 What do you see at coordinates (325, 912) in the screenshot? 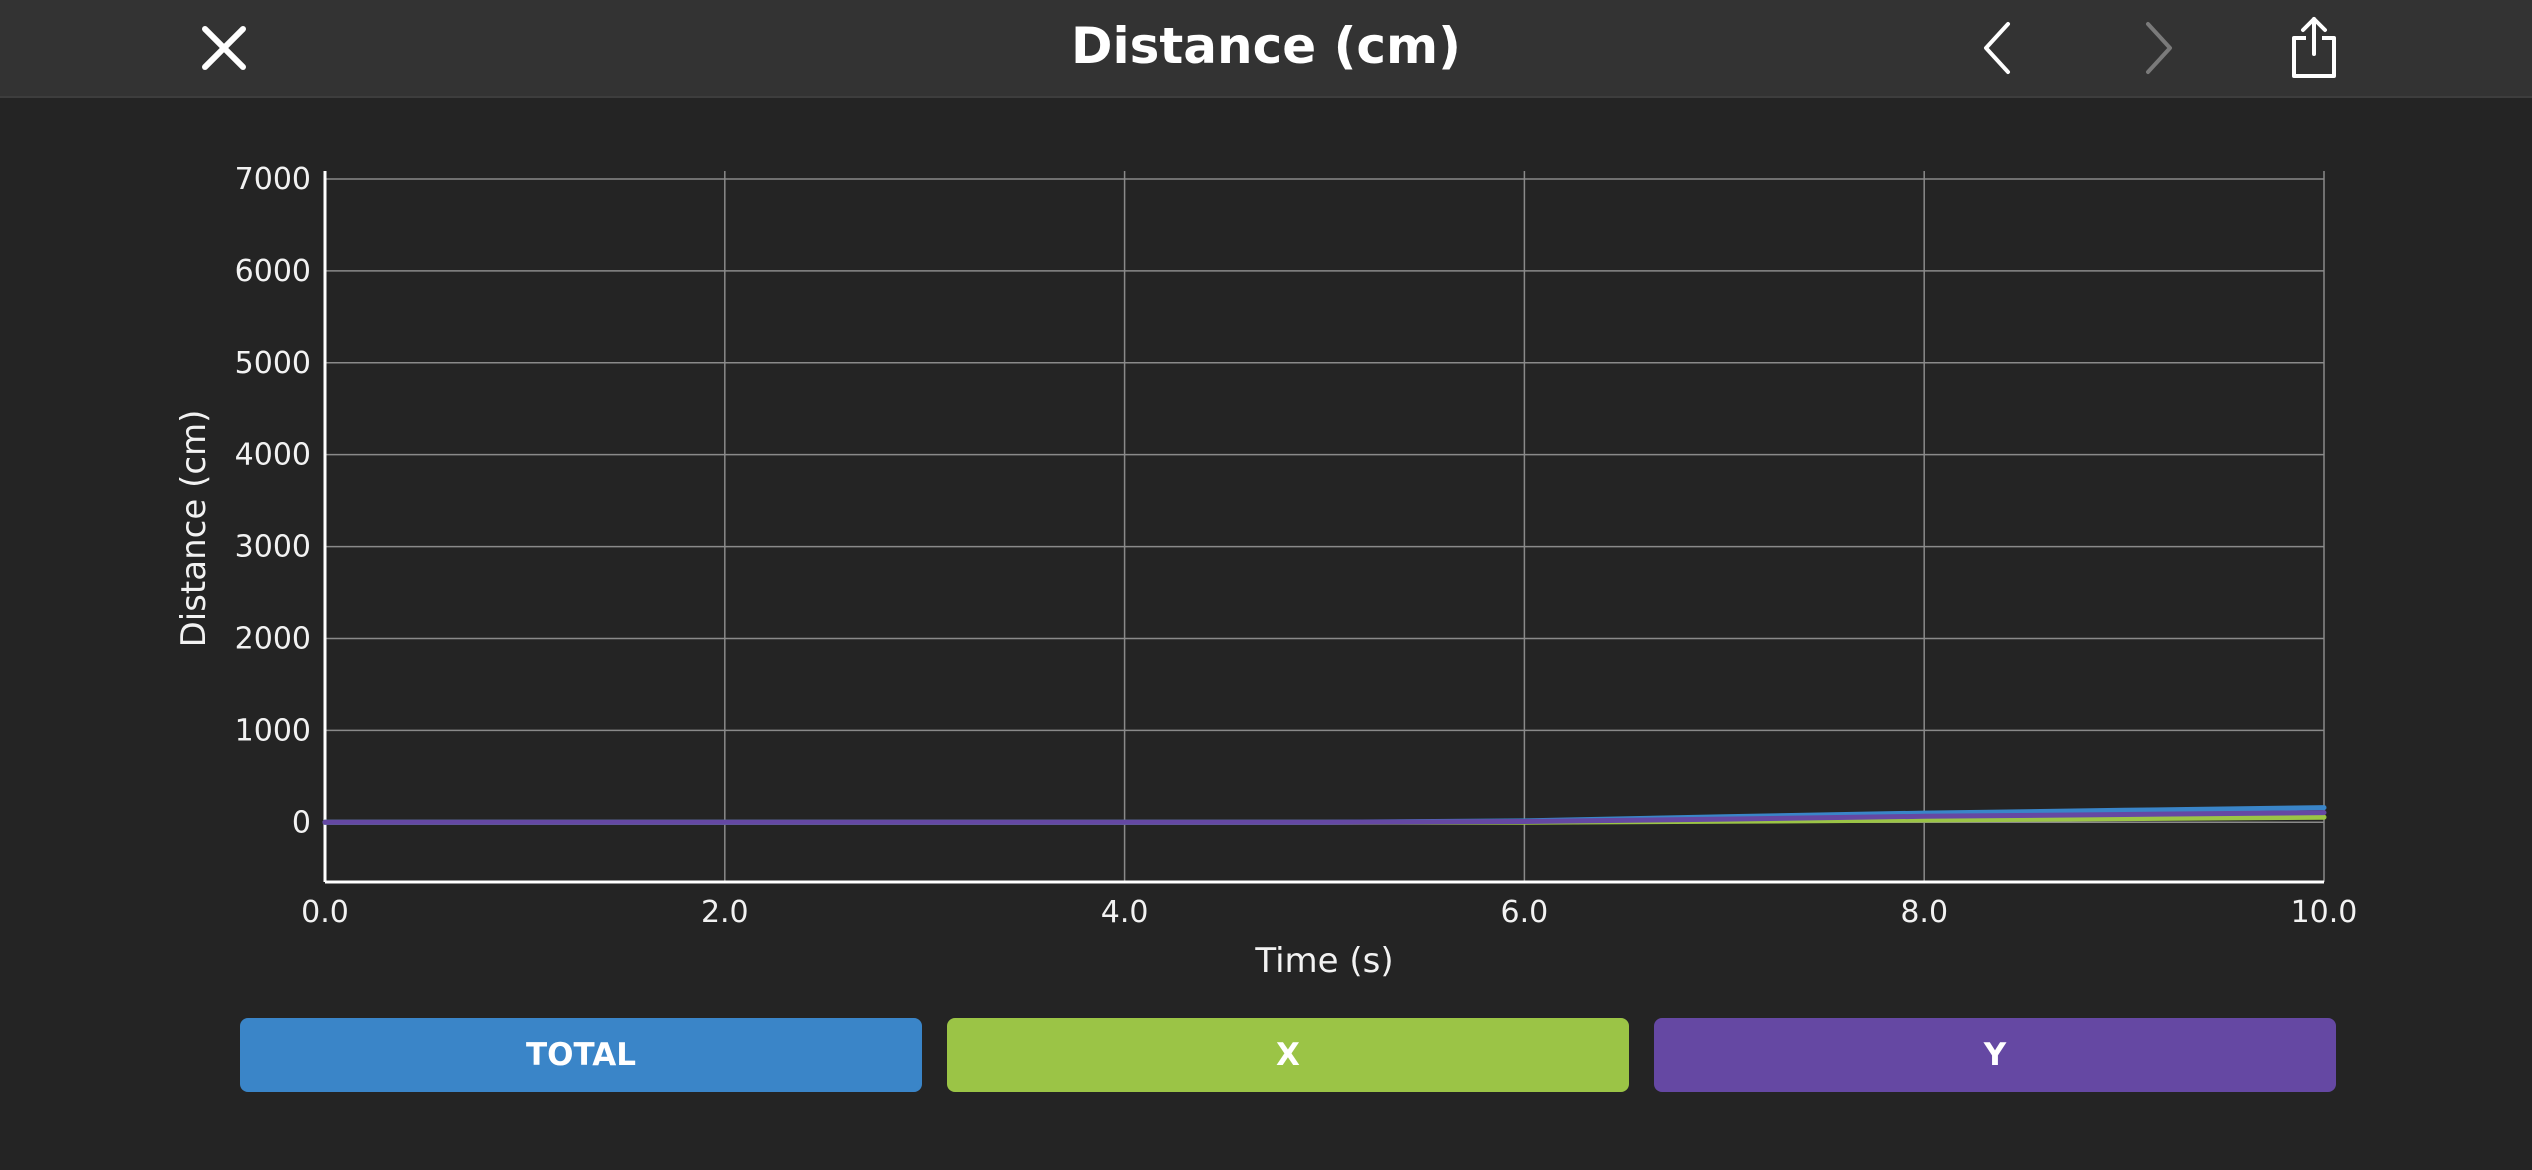
I see `x-tick-label: 0.0` at bounding box center [325, 912].